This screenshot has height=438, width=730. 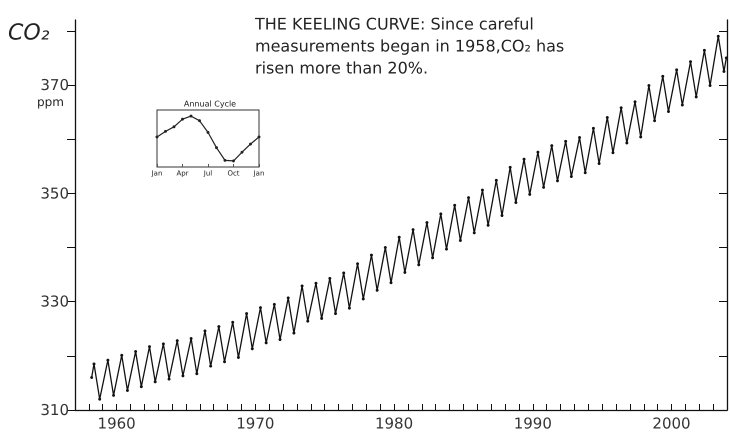 What do you see at coordinates (412, 46) in the screenshot?
I see `text: THE KEELING CURVE: Since careful measurements began in 1958,CO₂ has risen more than 20%.` at bounding box center [412, 46].